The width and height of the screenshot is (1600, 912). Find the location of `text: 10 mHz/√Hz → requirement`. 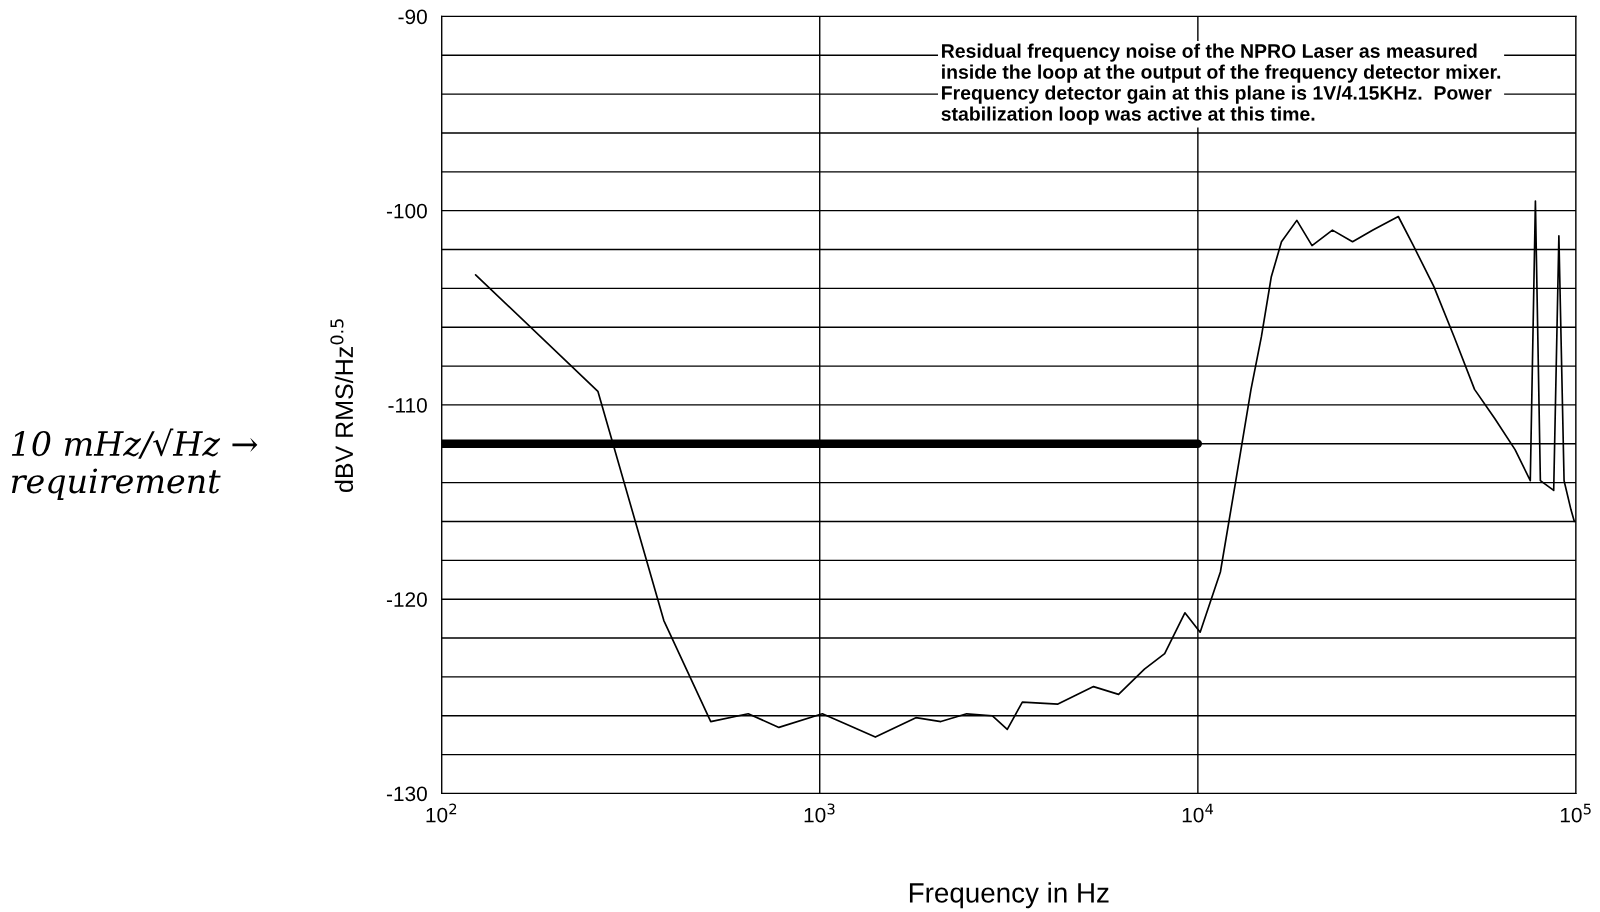

text: 10 mHz/√Hz → requirement is located at coordinates (134, 464).